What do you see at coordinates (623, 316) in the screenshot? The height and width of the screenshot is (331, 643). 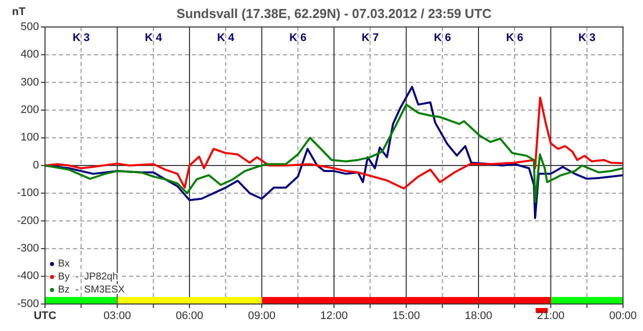 I see `x-tick-label: 00:00` at bounding box center [623, 316].